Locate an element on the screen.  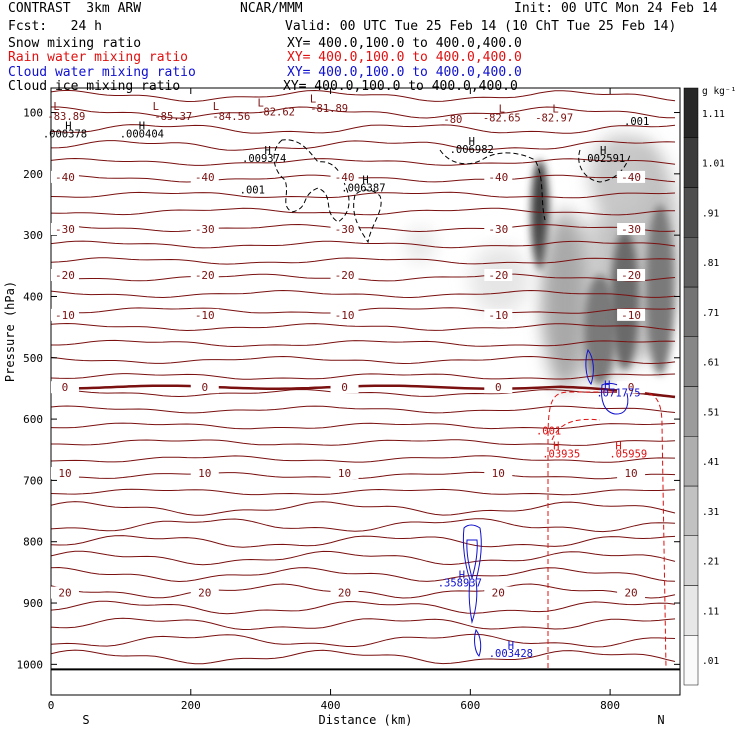
colorbar-unit: g kg⁻¹ is located at coordinates (719, 91).